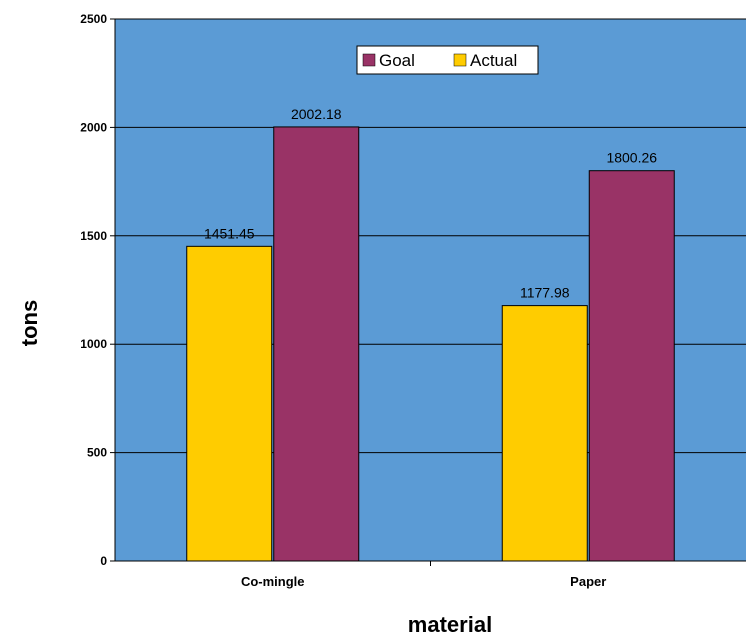 The width and height of the screenshot is (746, 636). Describe the element at coordinates (103, 561) in the screenshot. I see `y-tick-label: 0` at that location.